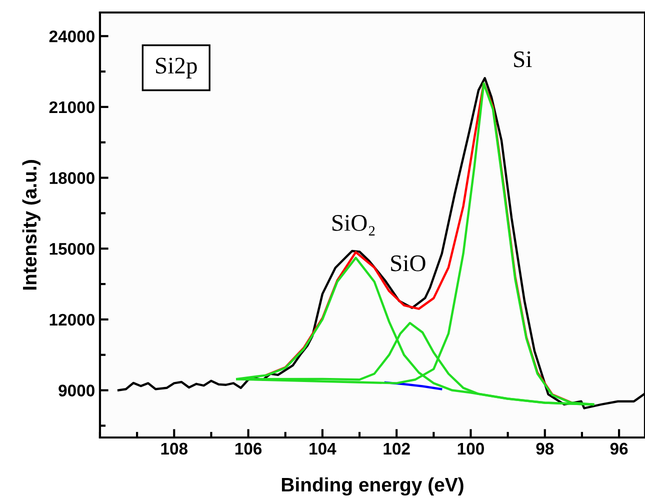 The height and width of the screenshot is (500, 645). Describe the element at coordinates (373, 486) in the screenshot. I see `x-axis-title: Binding energy (eV)` at that location.